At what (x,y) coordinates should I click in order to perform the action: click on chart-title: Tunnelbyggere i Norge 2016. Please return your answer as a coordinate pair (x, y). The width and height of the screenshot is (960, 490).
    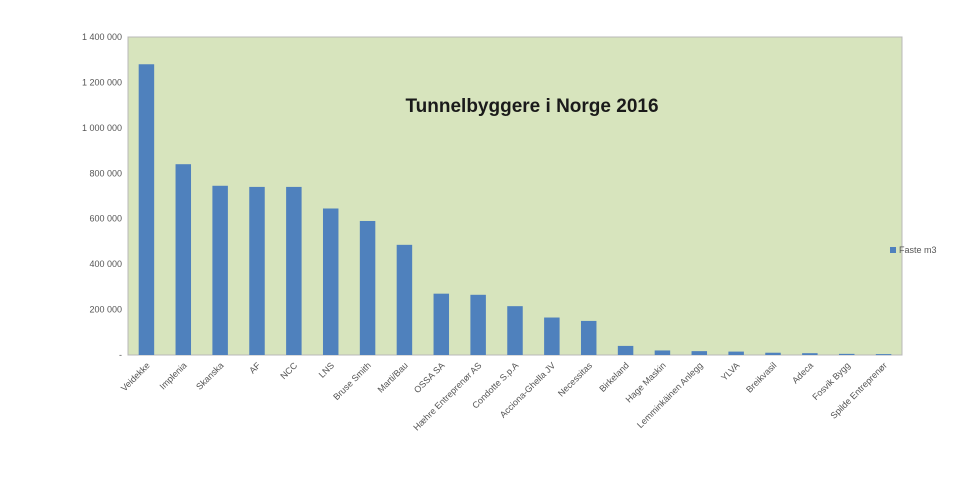
    Looking at the image, I should click on (531, 106).